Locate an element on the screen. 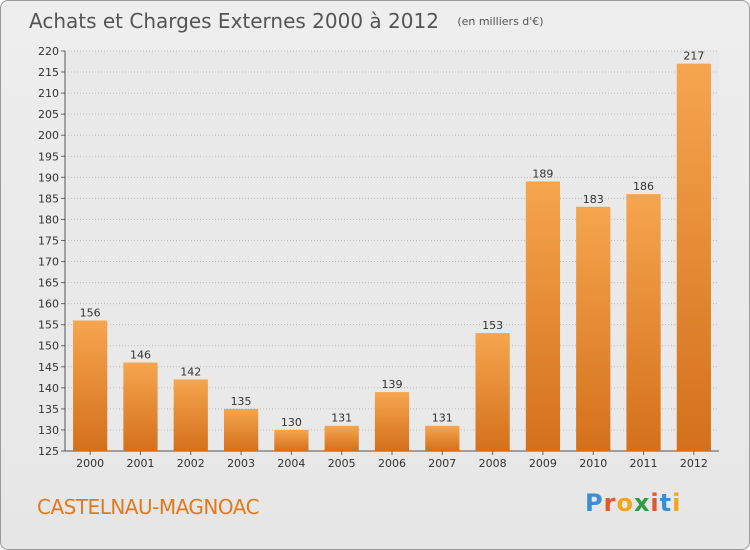 Image resolution: width=750 pixels, height=550 pixels. y-tick-label: 140 is located at coordinates (48, 388).